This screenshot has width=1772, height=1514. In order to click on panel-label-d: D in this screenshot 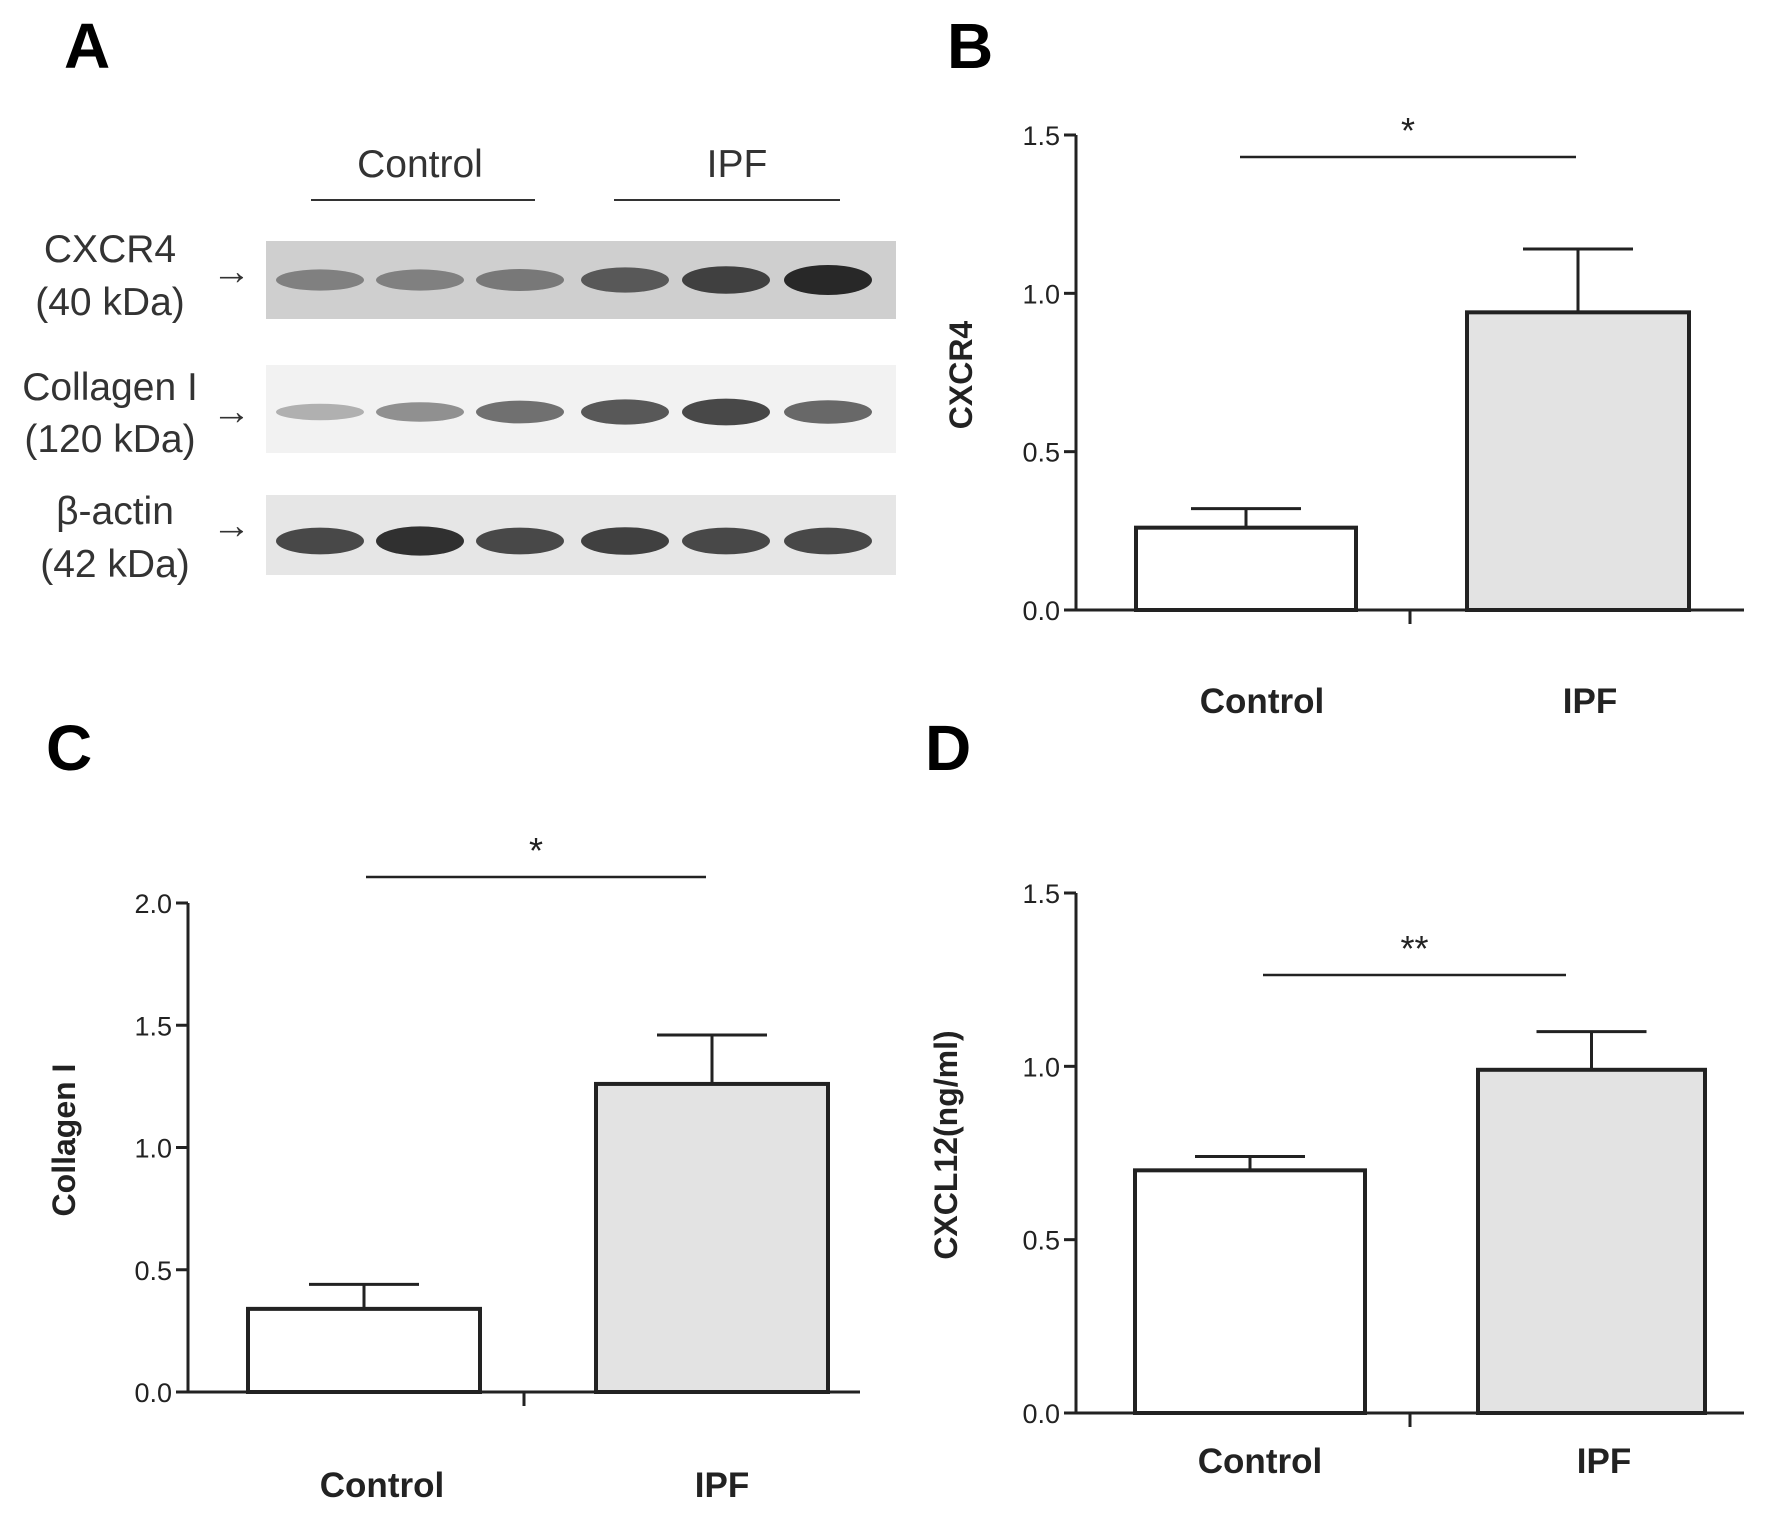, I will do `click(948, 748)`.